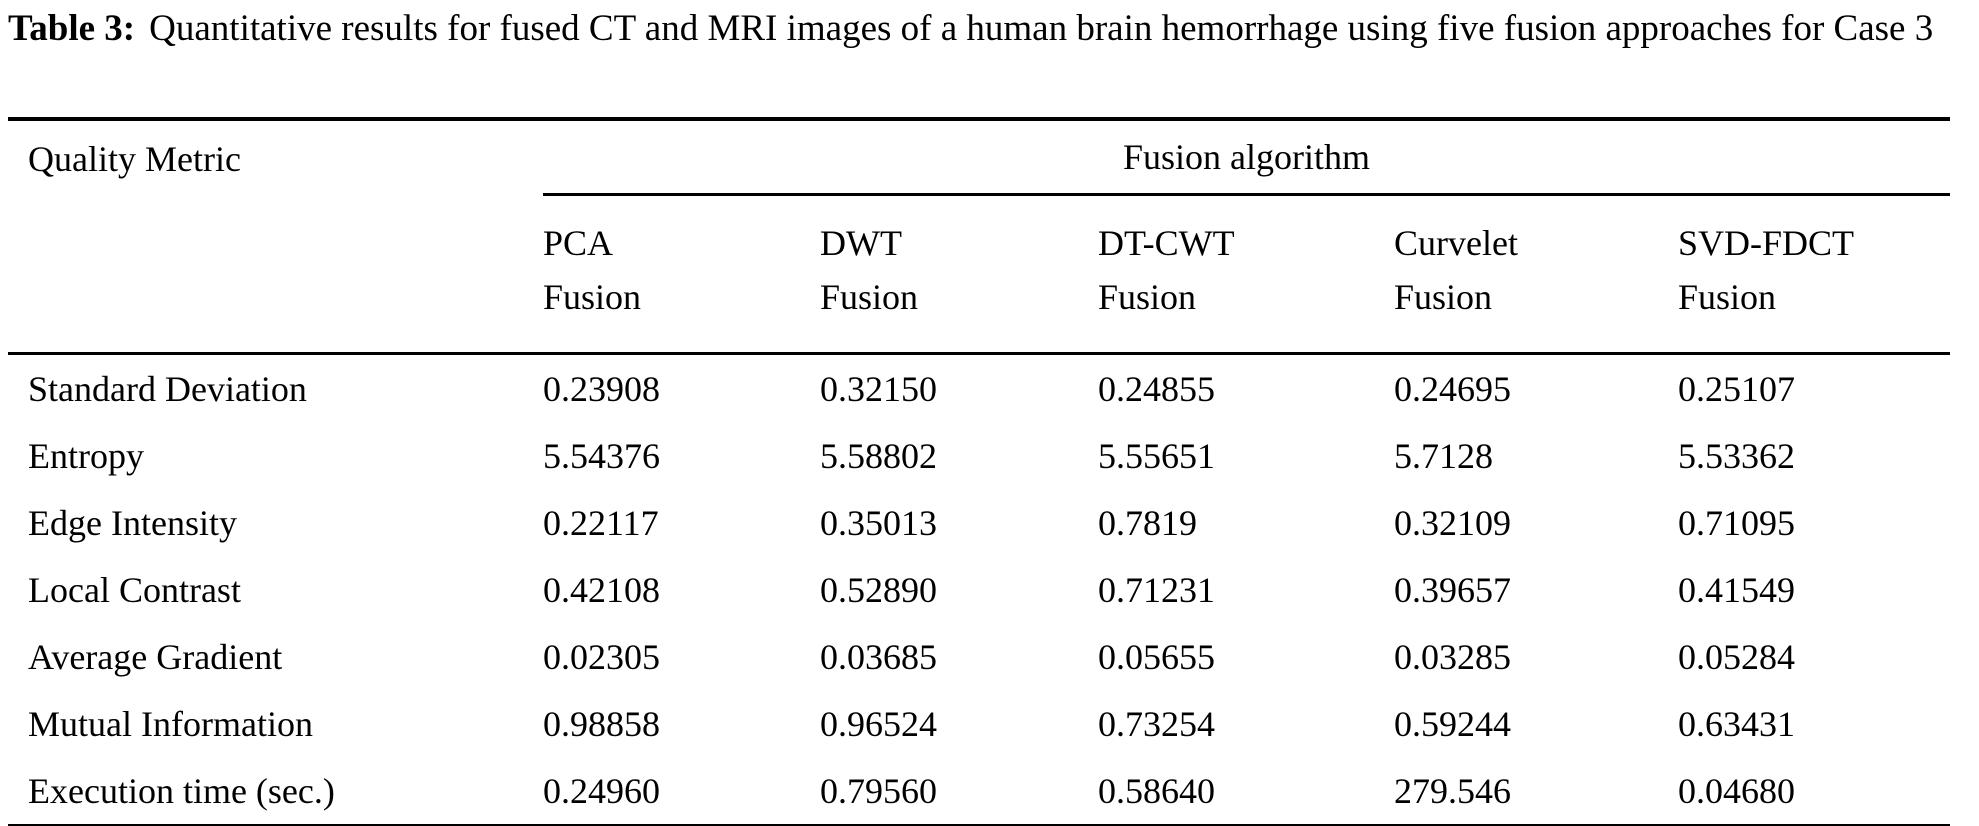 The image size is (1979, 826). Describe the element at coordinates (1536, 284) in the screenshot. I see `column-header-curvelet: Curvelet Fusion` at that location.